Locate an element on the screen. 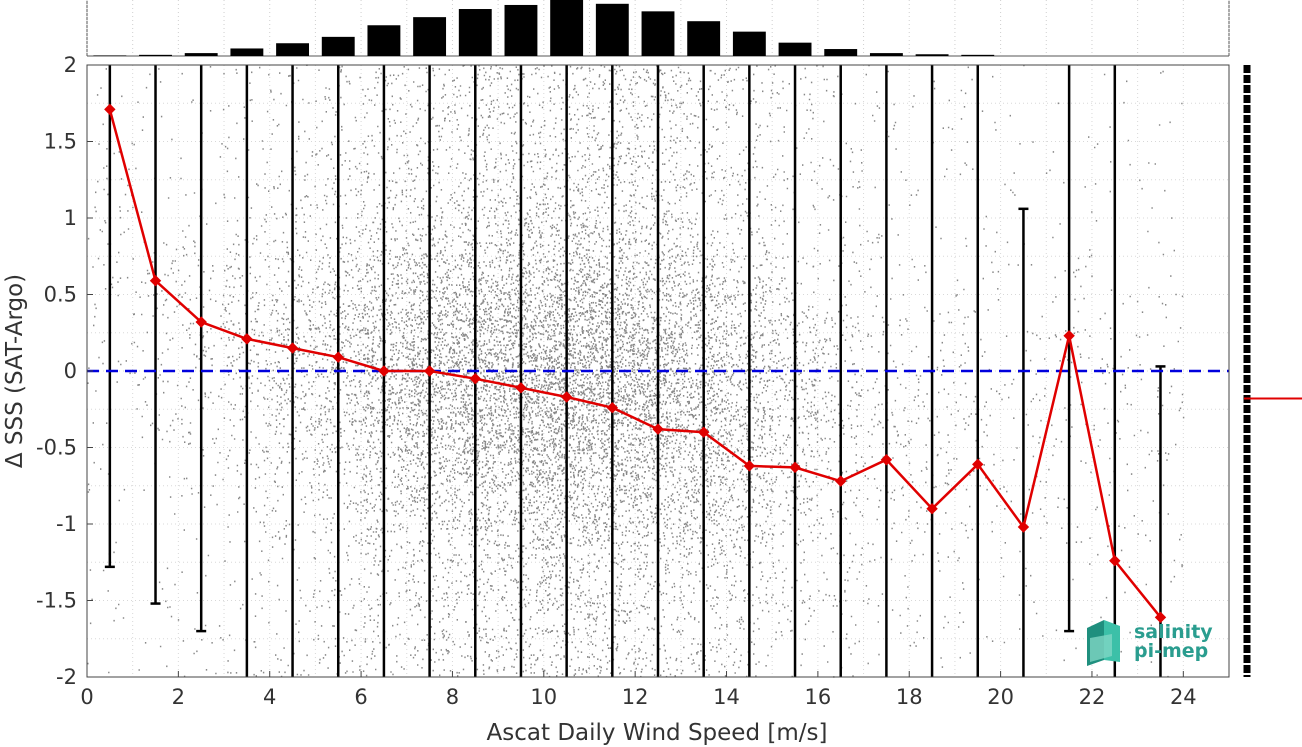 The image size is (1302, 747). y-tick-label: 2 is located at coordinates (70, 65).